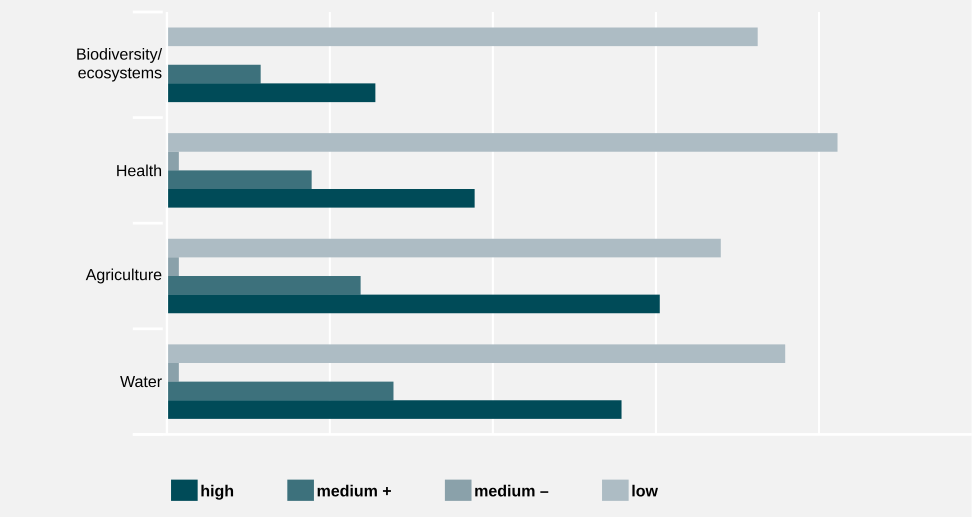 The image size is (973, 517). Describe the element at coordinates (645, 490) in the screenshot. I see `legend-label: low` at that location.